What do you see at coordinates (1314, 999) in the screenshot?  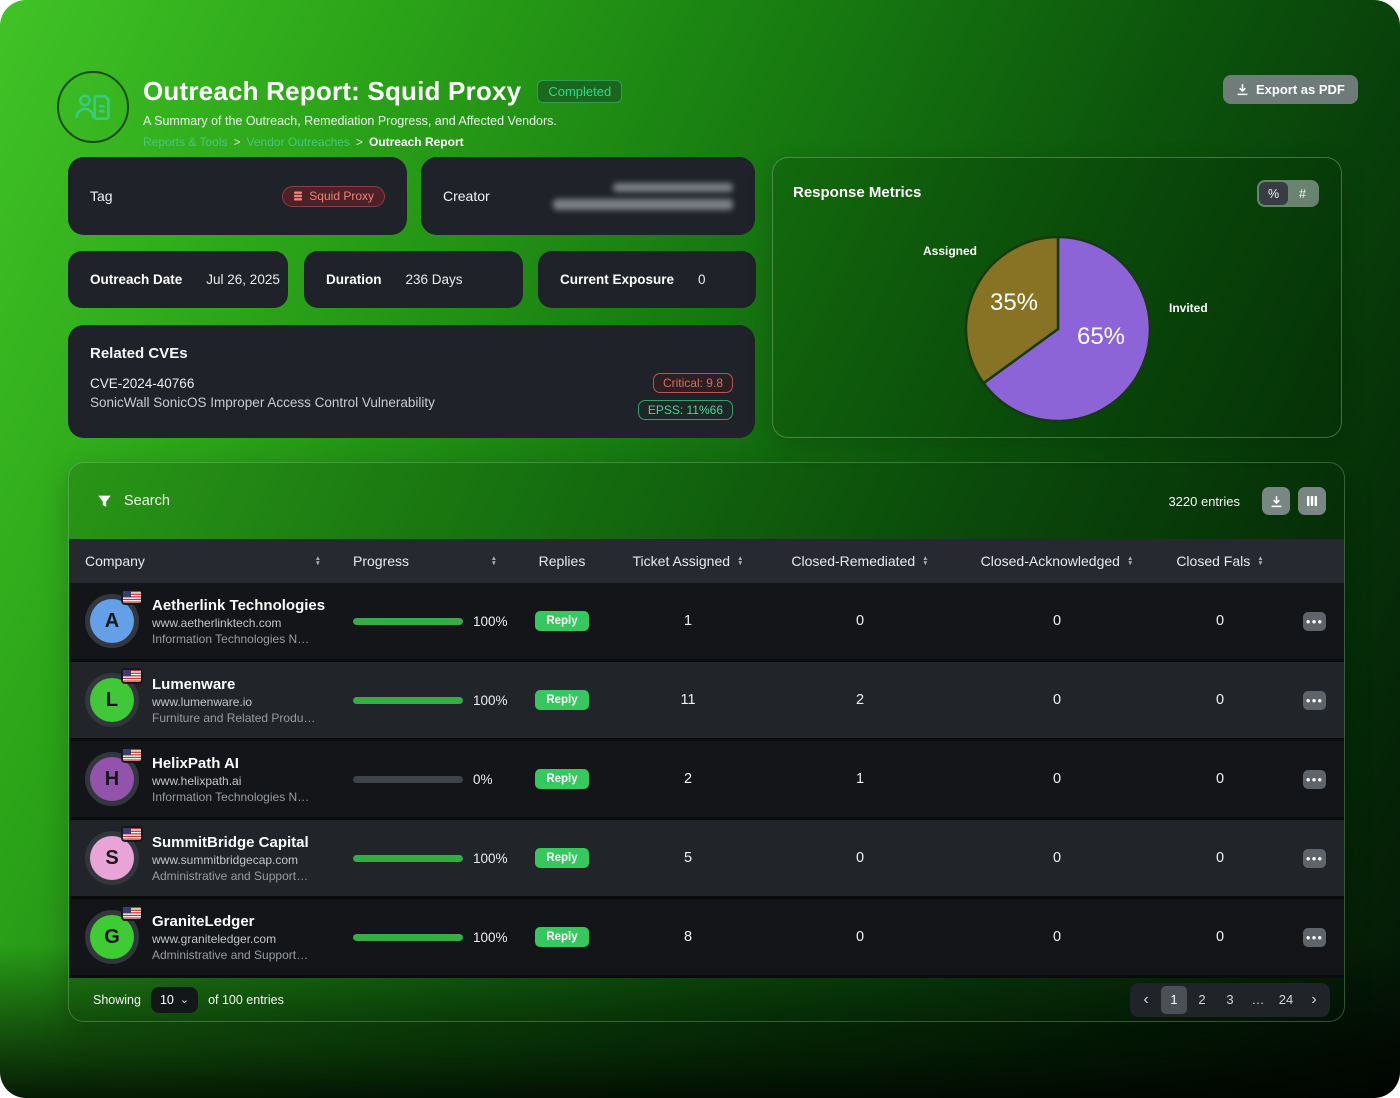 I see `next-page-button: ›` at bounding box center [1314, 999].